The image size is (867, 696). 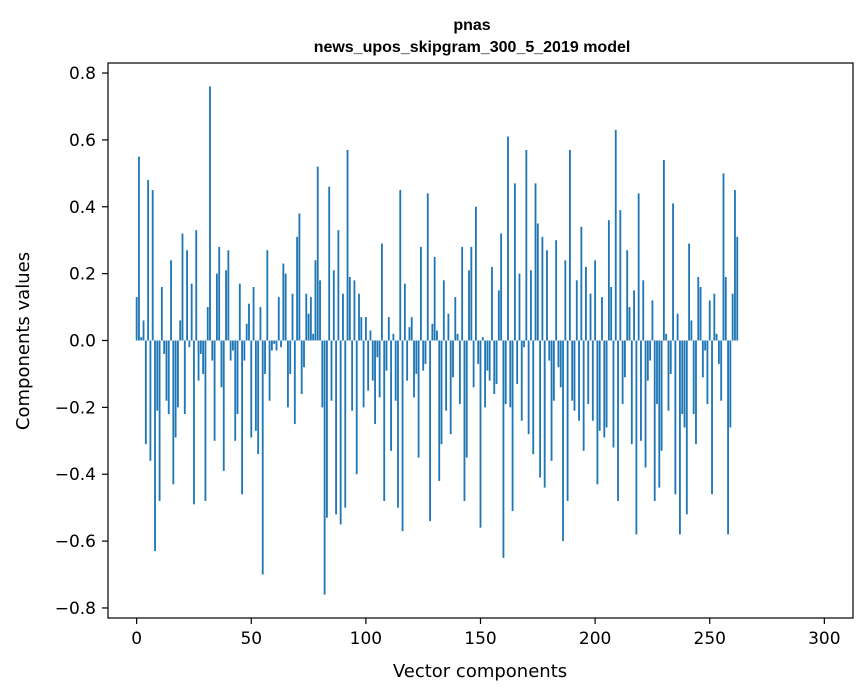 What do you see at coordinates (251, 639) in the screenshot?
I see `x-tick-label: 50` at bounding box center [251, 639].